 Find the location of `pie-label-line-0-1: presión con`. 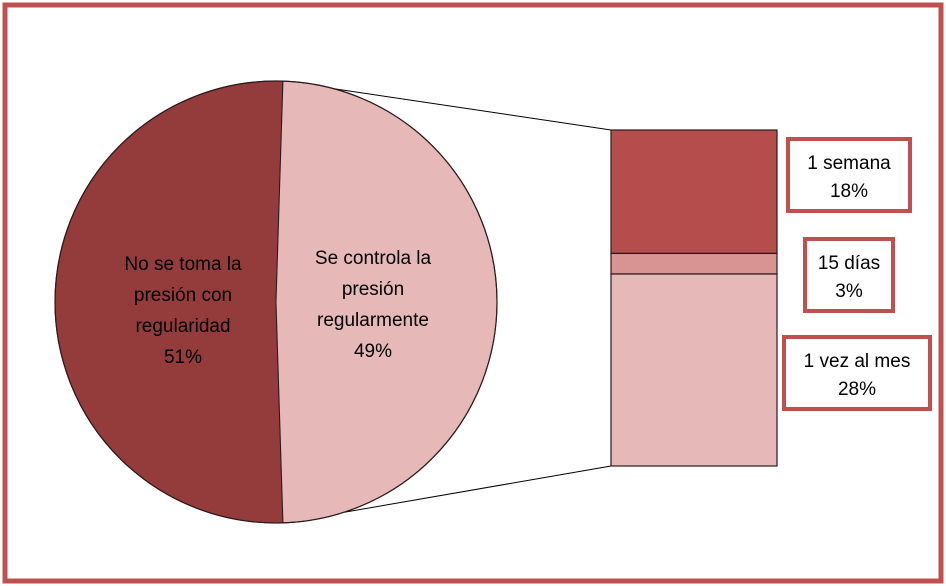

pie-label-line-0-1: presión con is located at coordinates (183, 295).